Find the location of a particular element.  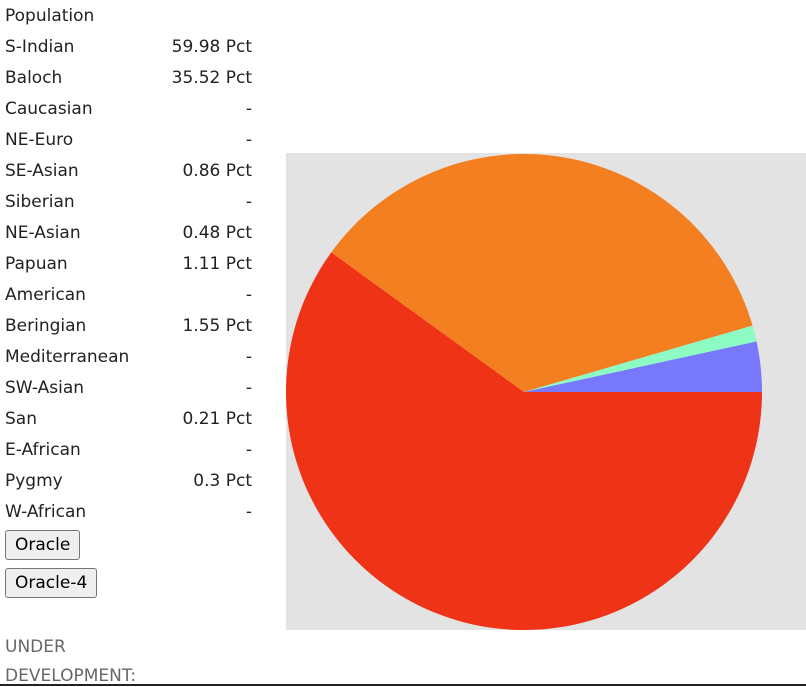

row-label: Siberian is located at coordinates (40, 202).